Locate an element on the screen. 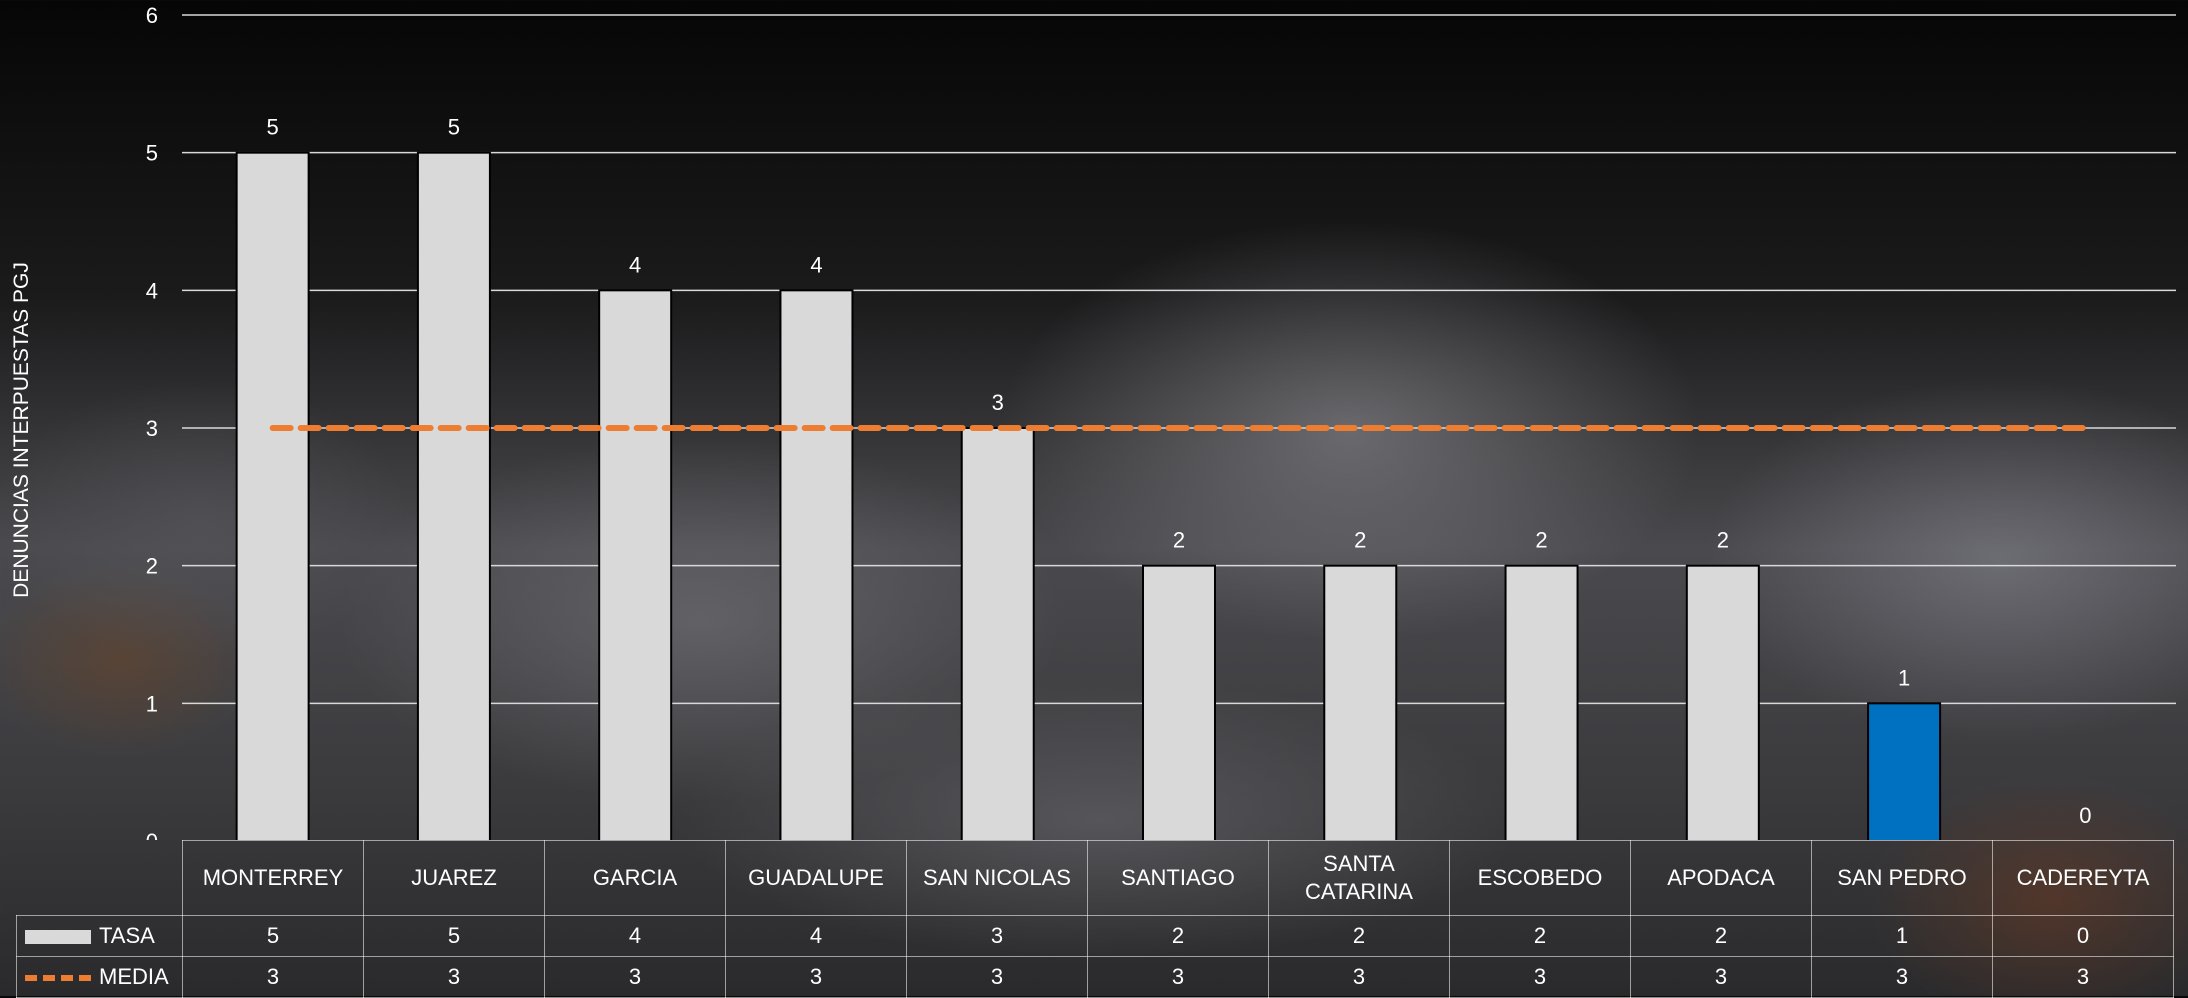  legend-entry-media: MEDIA is located at coordinates (99, 977).